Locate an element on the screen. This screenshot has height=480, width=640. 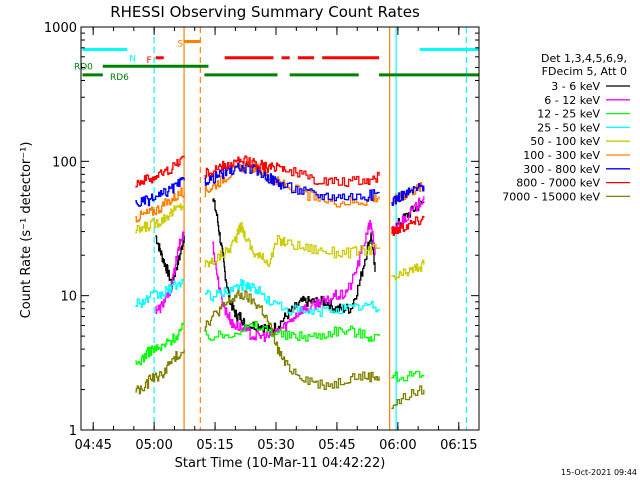
y-tick-label: 1 is located at coordinates (73, 431).